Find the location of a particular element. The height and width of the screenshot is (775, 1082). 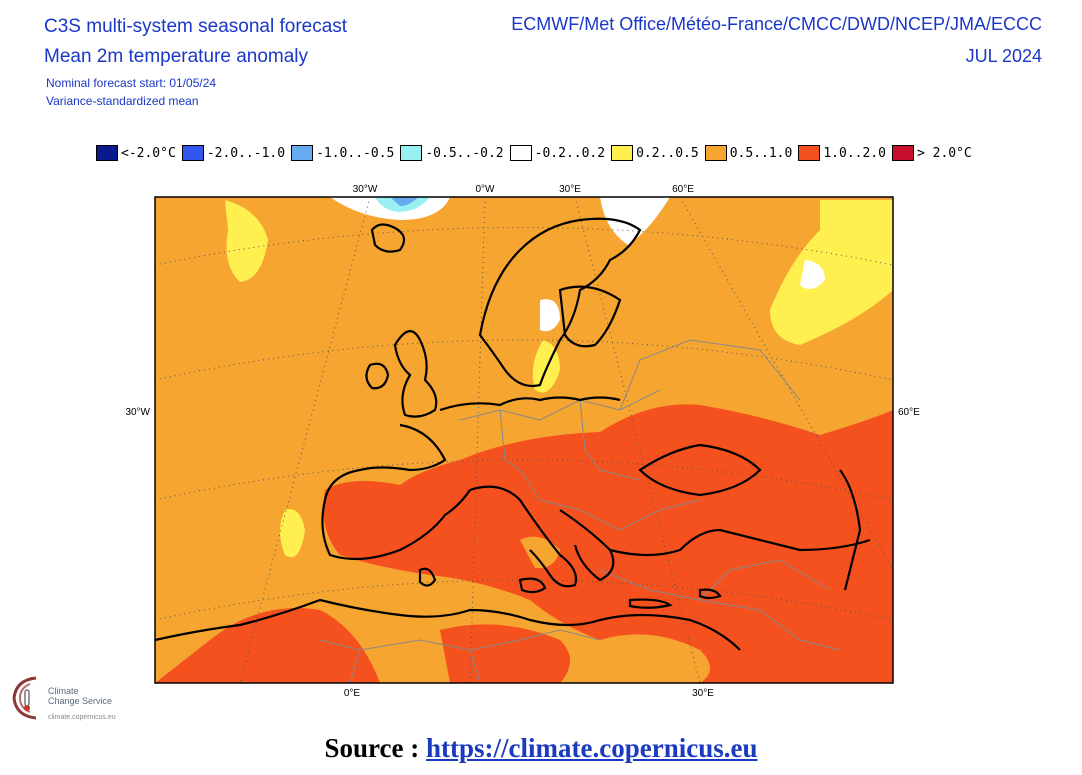

legend-item: -2.0..-1.0 is located at coordinates (233, 153).